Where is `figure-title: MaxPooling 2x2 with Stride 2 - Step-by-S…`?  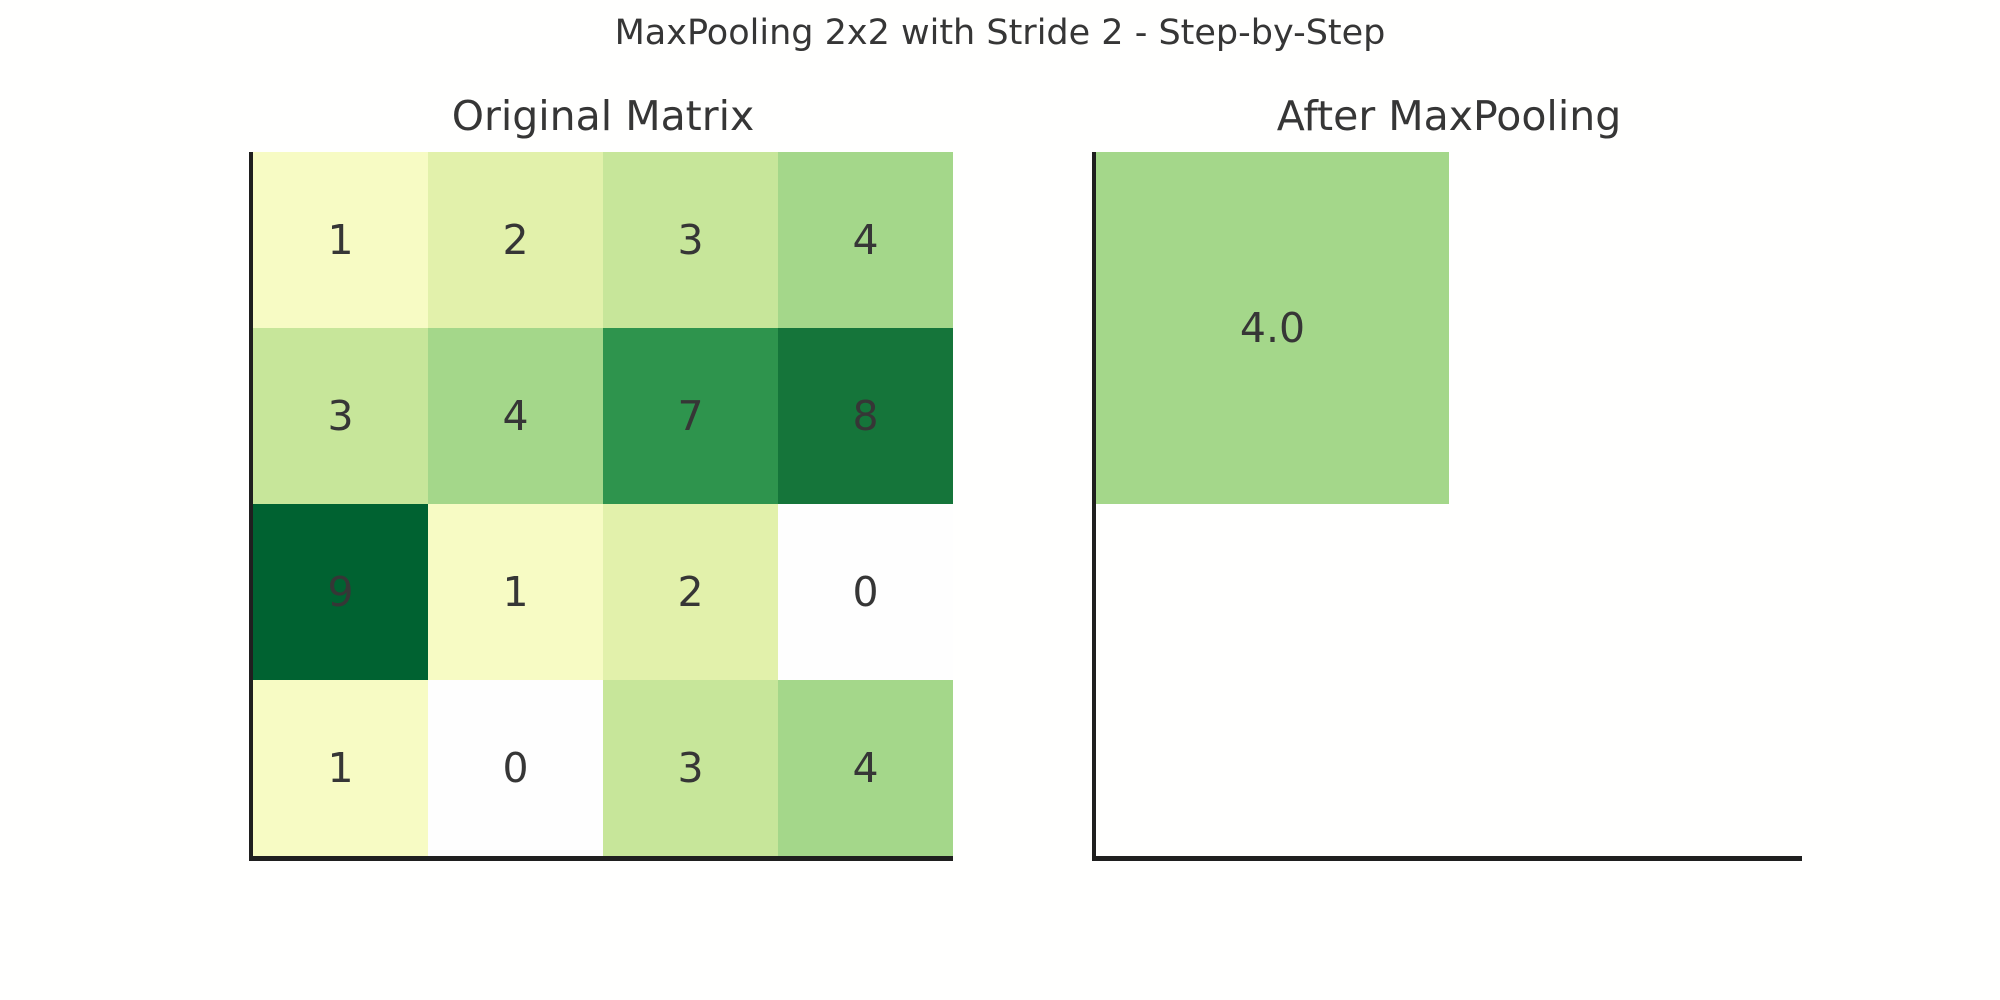
figure-title: MaxPooling 2x2 with Stride 2 - Step-by-S… is located at coordinates (1000, 33).